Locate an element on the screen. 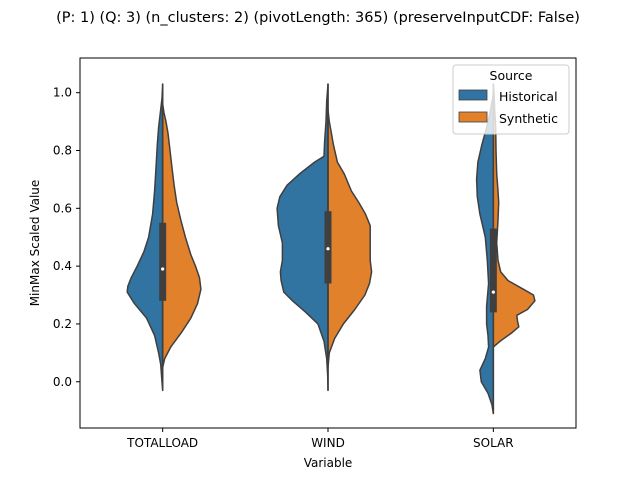 This screenshot has height=480, width=640. legend-title: Source is located at coordinates (511, 75).